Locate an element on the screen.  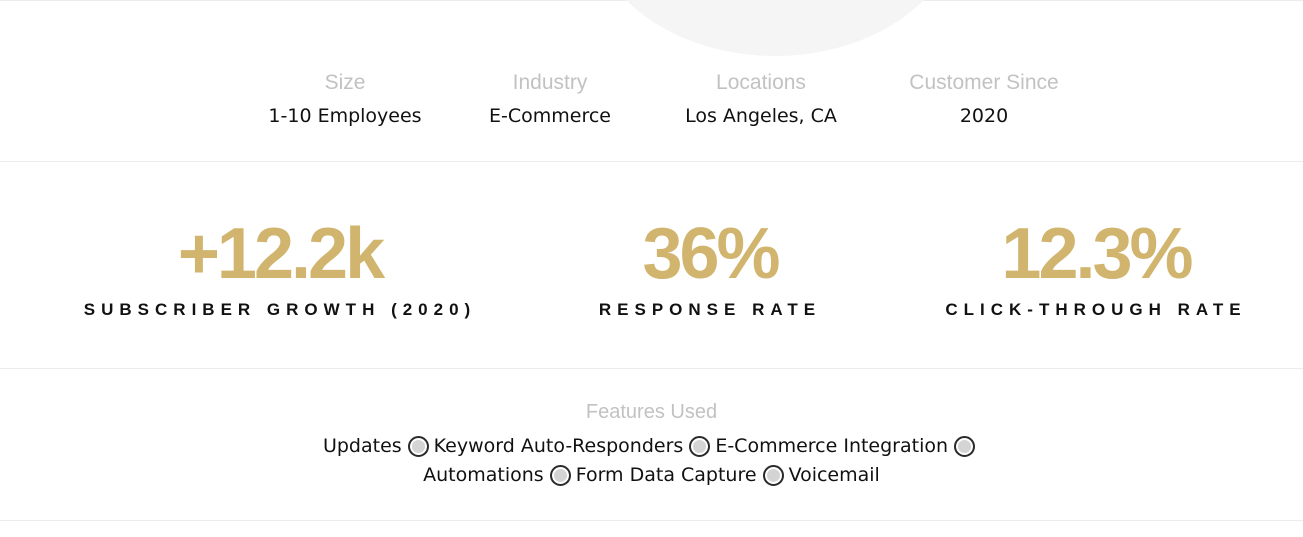
stat-subscriber-growth: +12.2k SUBSCRIBER GROWTH (2020) is located at coordinates (280, 267).